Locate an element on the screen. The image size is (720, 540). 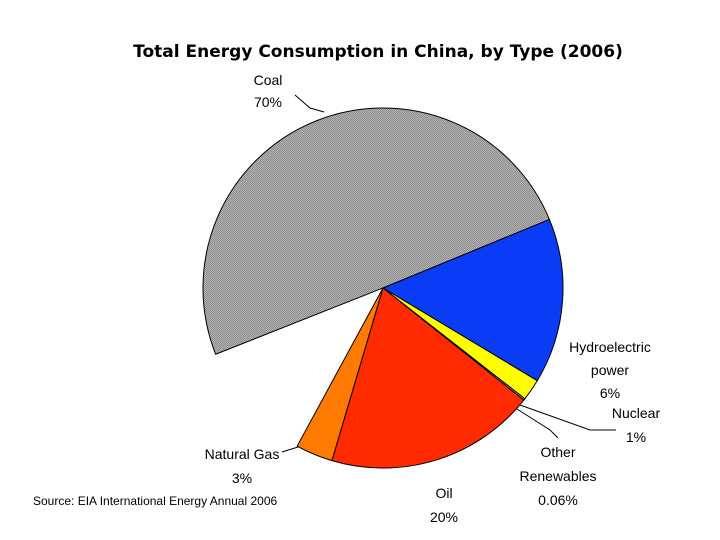
label-coal-line: 70% is located at coordinates (268, 102).